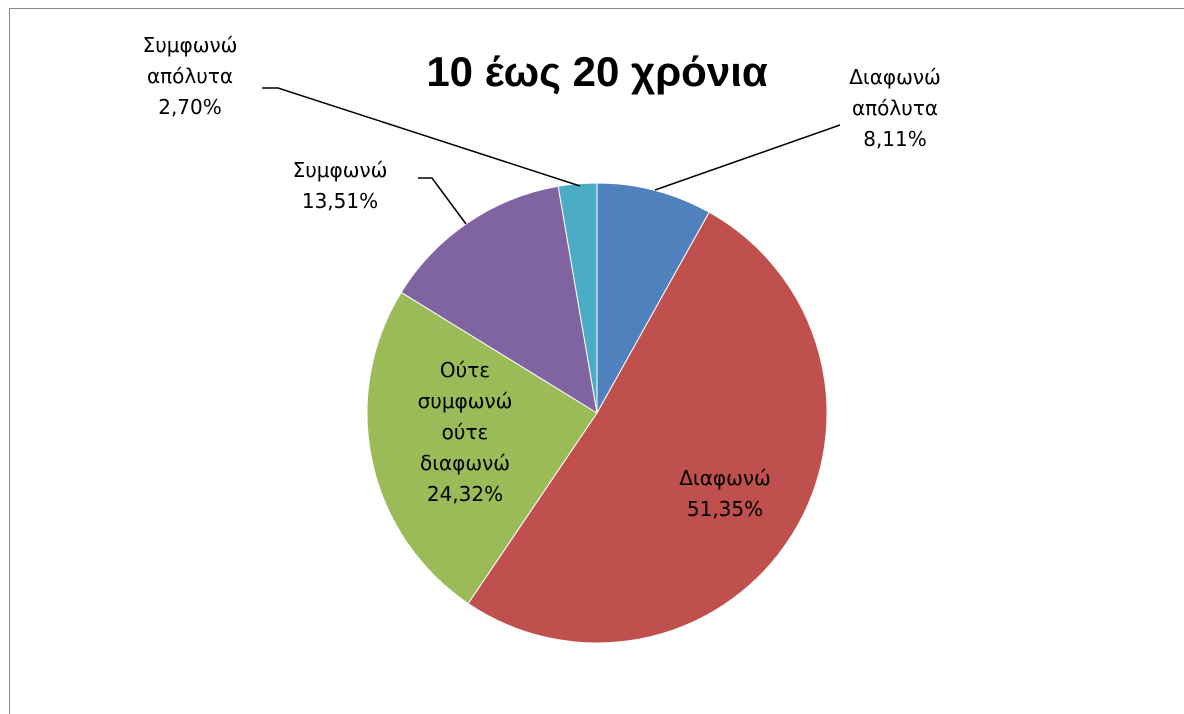 This screenshot has width=1184, height=714. I want to click on value-label: 24,32%, so click(465, 494).